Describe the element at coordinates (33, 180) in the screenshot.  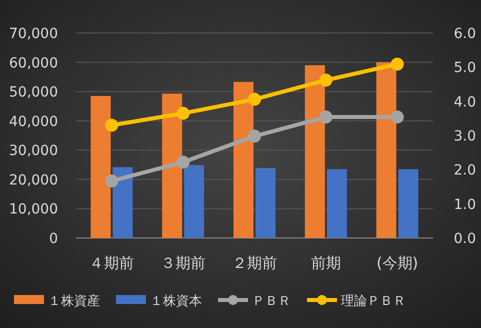
I see `y-tick-label: 20,000` at that location.